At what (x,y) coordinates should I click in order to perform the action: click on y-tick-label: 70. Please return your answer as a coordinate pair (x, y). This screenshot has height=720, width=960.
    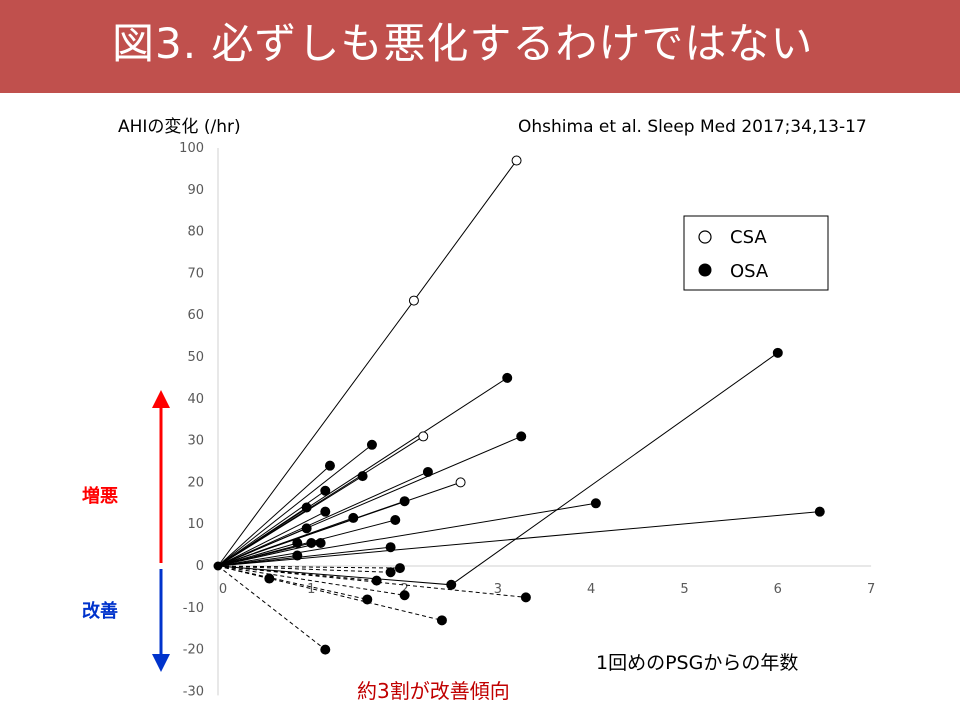
    Looking at the image, I should click on (195, 273).